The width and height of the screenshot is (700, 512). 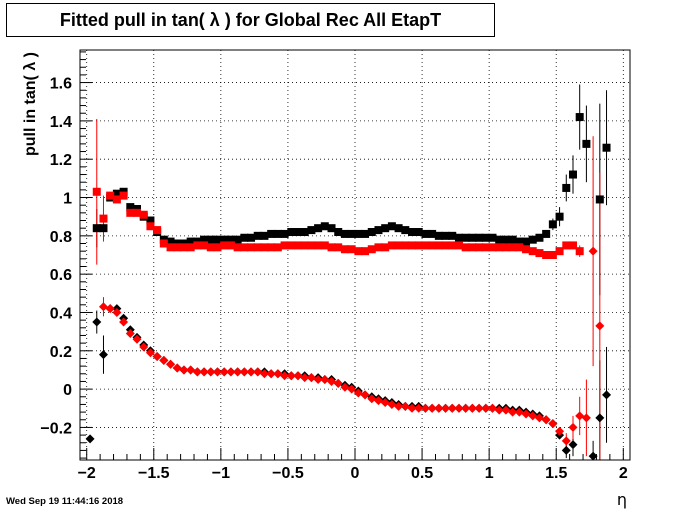 I want to click on x-tick-label: −1.5, so click(x=154, y=473).